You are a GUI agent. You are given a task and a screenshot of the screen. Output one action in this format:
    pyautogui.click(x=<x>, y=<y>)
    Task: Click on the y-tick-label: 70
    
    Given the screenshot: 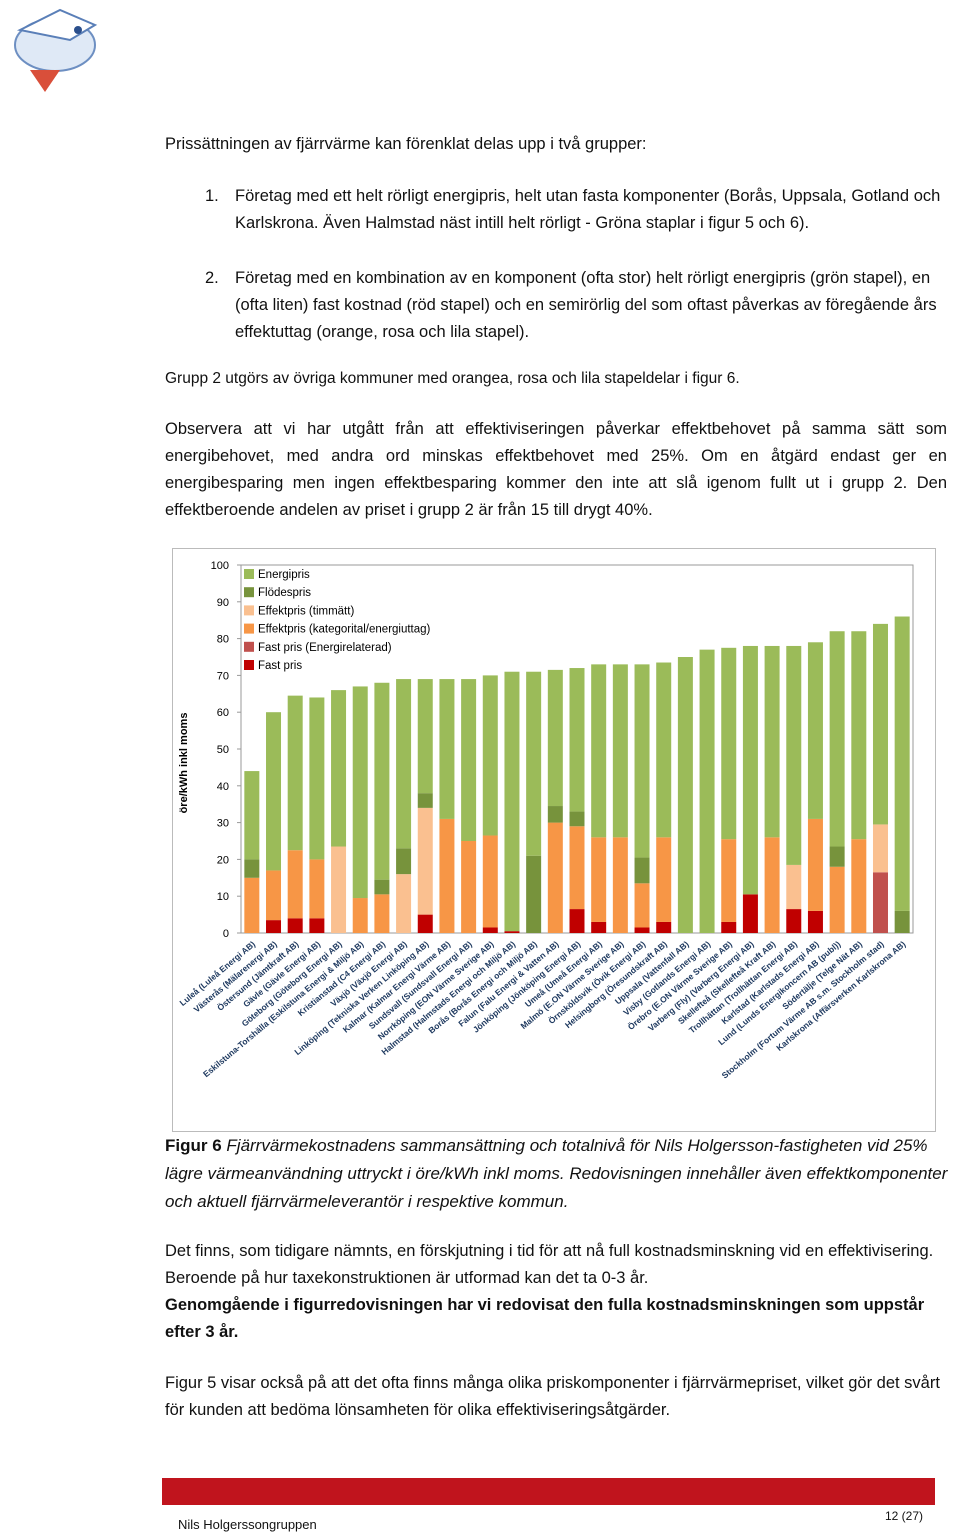 What is the action you would take?
    pyautogui.click(x=223, y=676)
    